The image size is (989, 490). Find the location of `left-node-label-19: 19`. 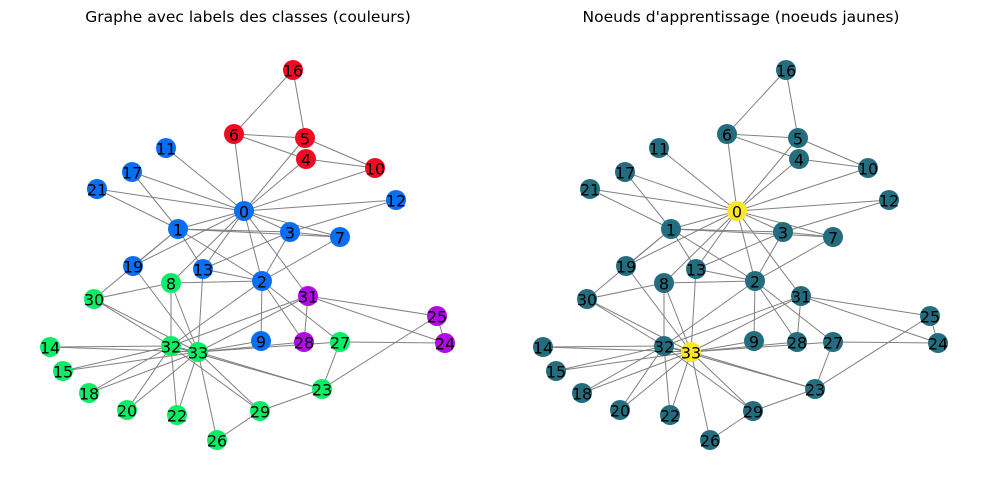

left-node-label-19: 19 is located at coordinates (133, 267).